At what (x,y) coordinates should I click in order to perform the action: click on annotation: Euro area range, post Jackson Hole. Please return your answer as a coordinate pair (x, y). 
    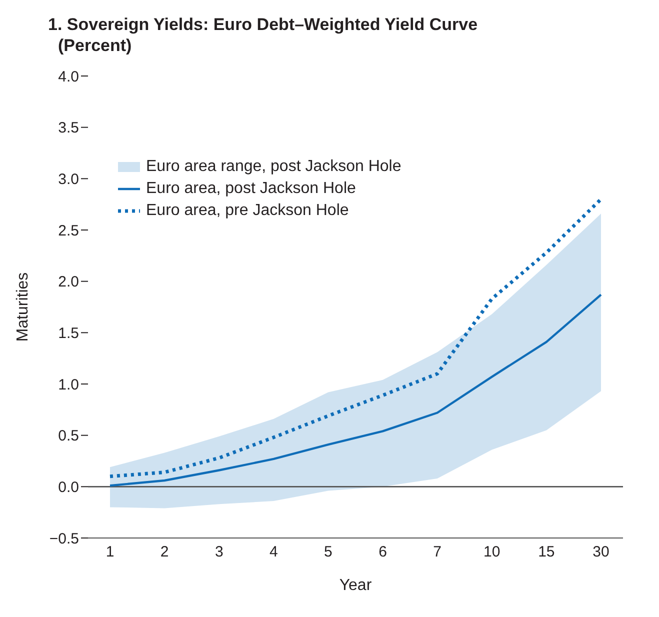
    Looking at the image, I should click on (274, 167).